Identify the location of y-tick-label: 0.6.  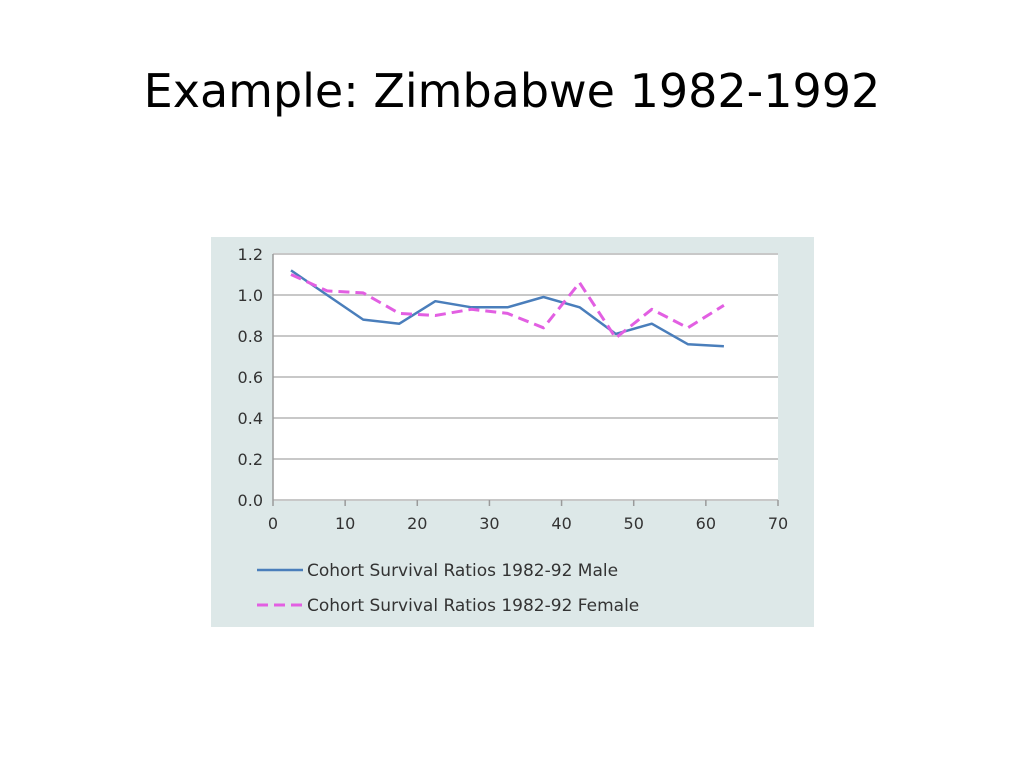
(250, 377).